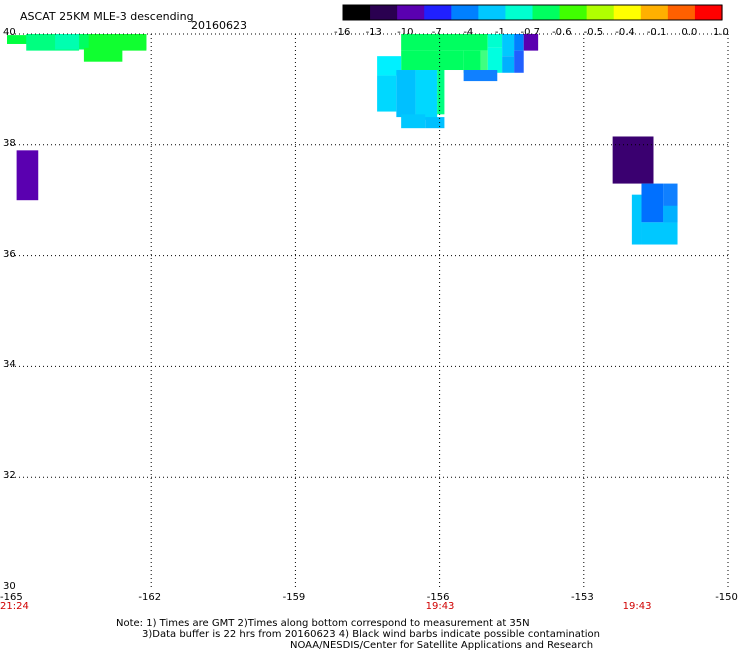 The width and height of the screenshot is (740, 651). What do you see at coordinates (219, 25) in the screenshot?
I see `product-date: 20160623` at bounding box center [219, 25].